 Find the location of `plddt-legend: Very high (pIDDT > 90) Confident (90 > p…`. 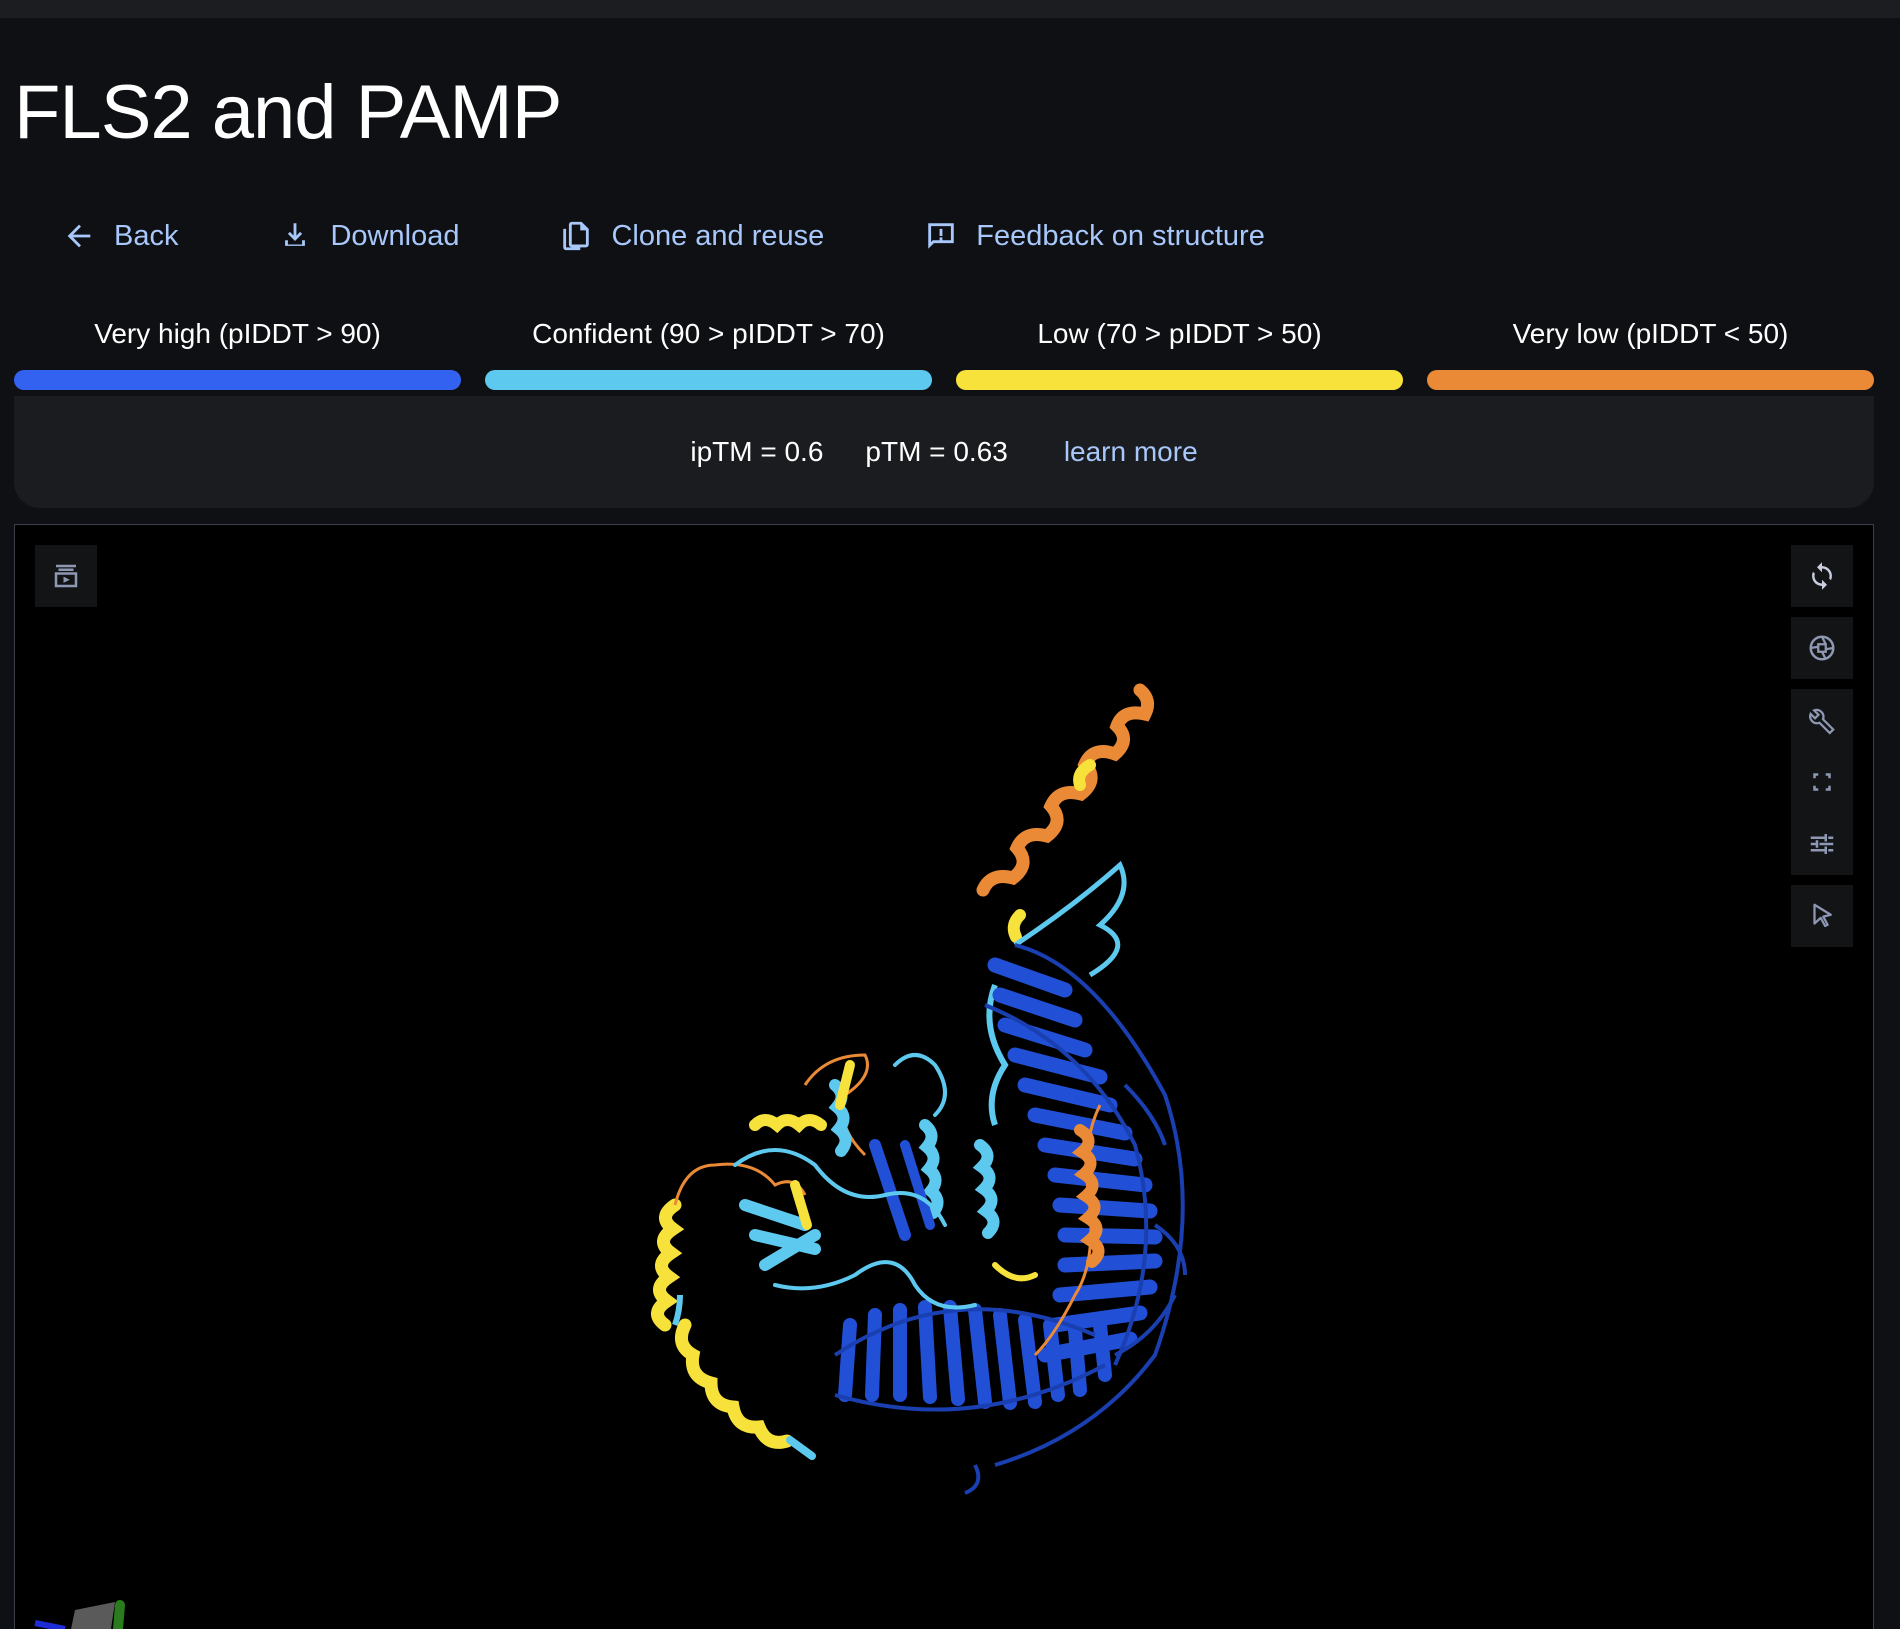

plddt-legend: Very high (pIDDT > 90) Confident (90 > p… is located at coordinates (944, 350).